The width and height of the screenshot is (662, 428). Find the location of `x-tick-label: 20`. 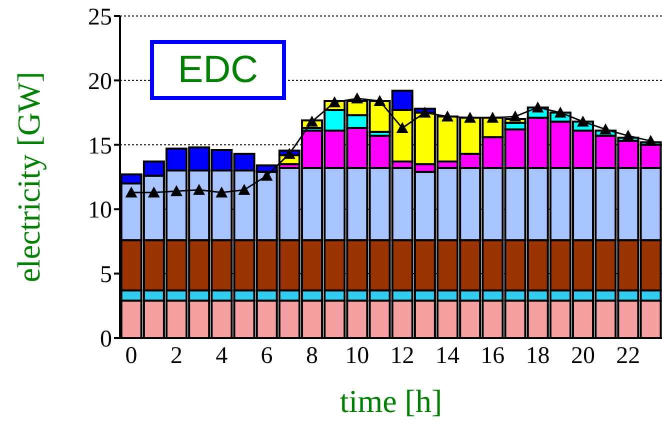

x-tick-label: 20 is located at coordinates (582, 356).